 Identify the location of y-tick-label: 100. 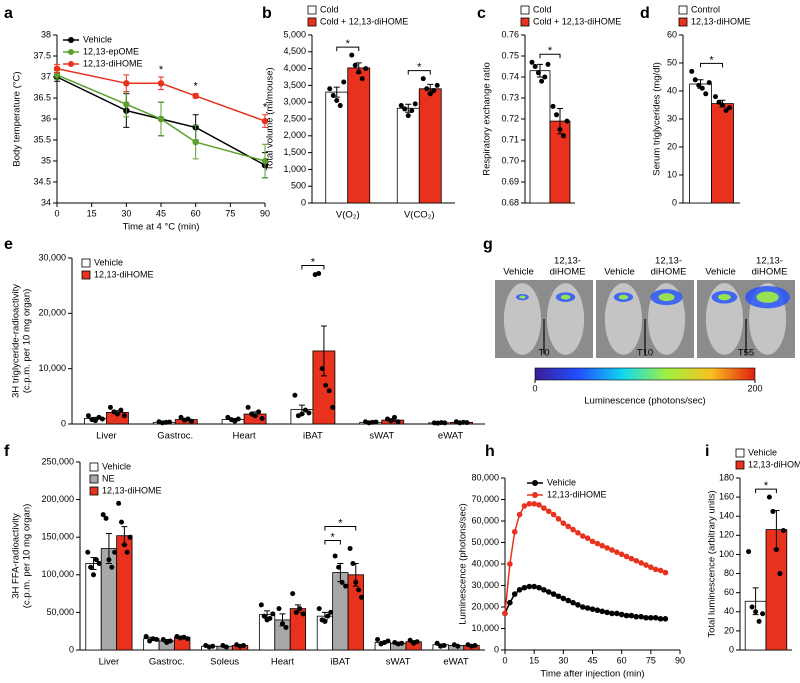
(726, 554).